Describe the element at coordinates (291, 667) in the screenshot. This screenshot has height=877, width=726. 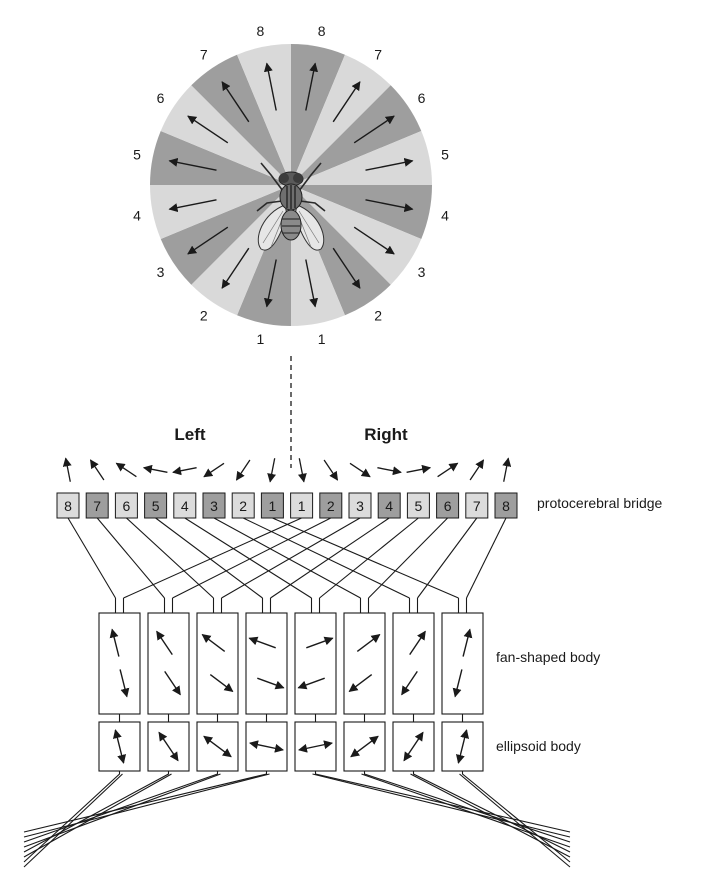
I see `fan-shaped-body` at that location.